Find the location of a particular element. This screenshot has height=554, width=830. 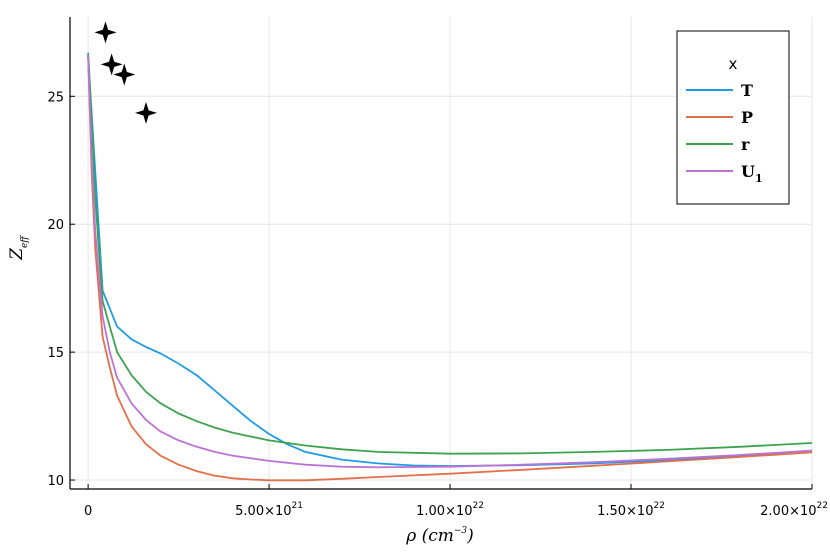

star-markers is located at coordinates (126, 72).